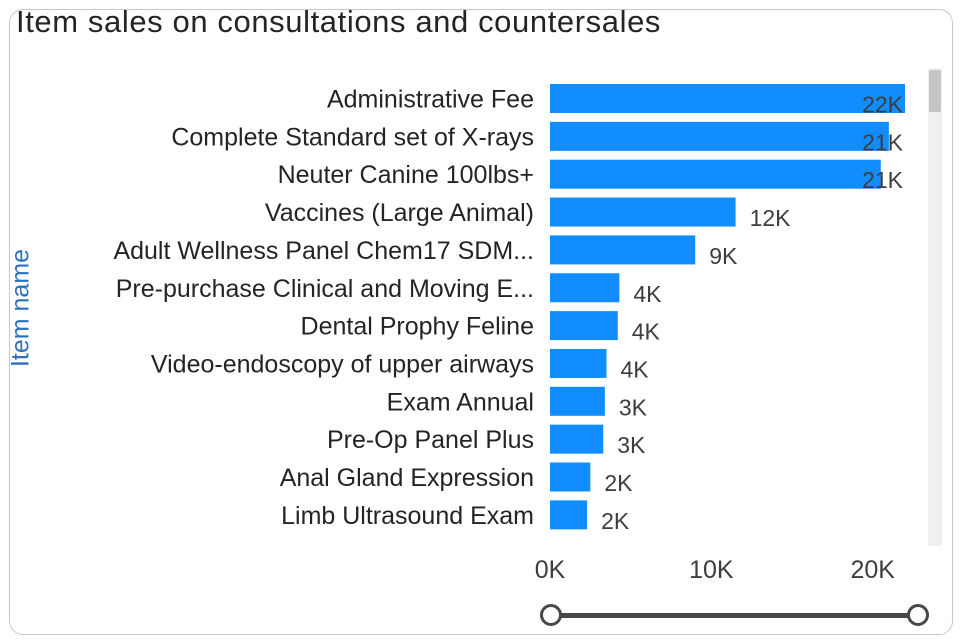 This screenshot has height=643, width=960. I want to click on category-label: Limb Ultrasound Exam, so click(407, 516).